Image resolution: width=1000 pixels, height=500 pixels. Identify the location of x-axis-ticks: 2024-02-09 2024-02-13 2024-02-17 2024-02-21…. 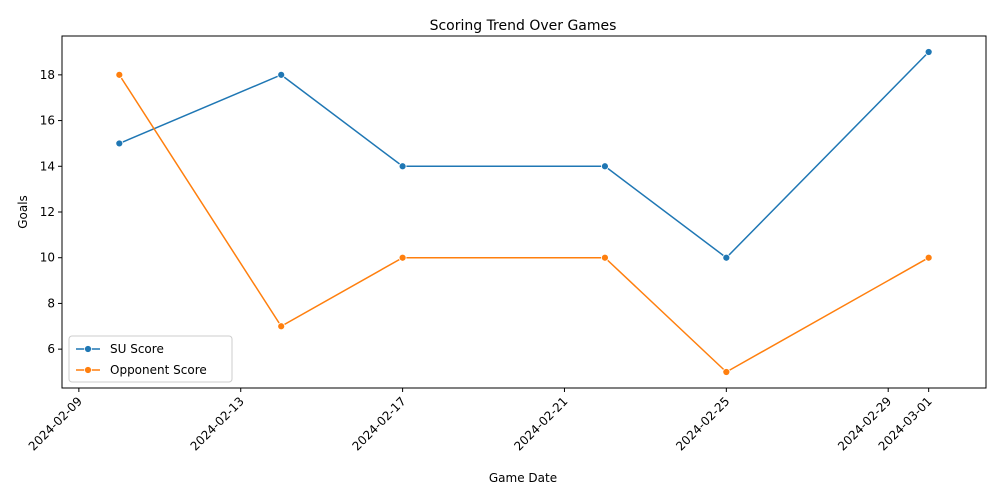
(480, 420).